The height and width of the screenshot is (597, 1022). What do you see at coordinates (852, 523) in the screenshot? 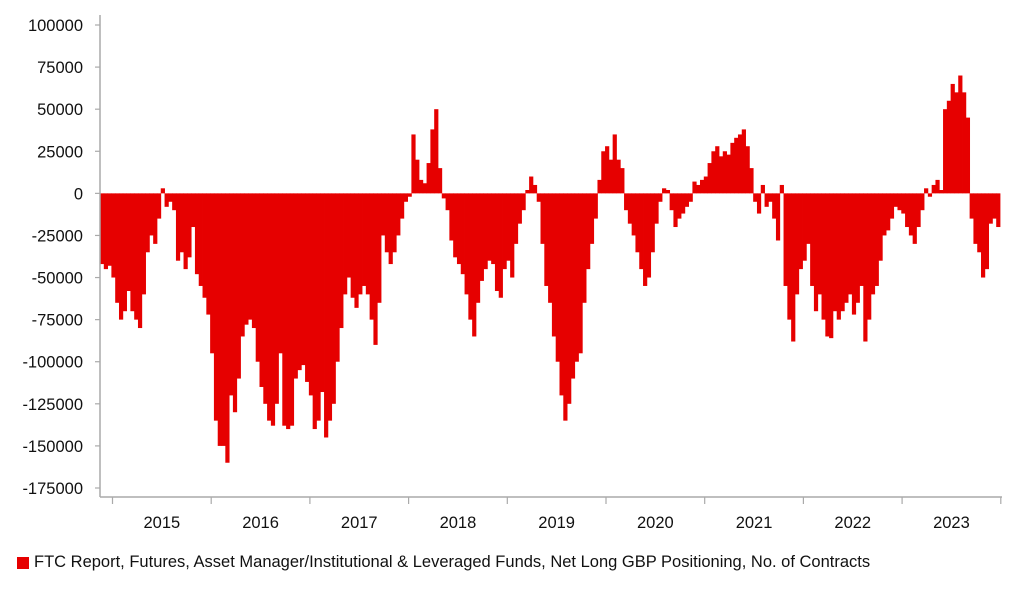
I see `x-tick-label: 2022` at bounding box center [852, 523].